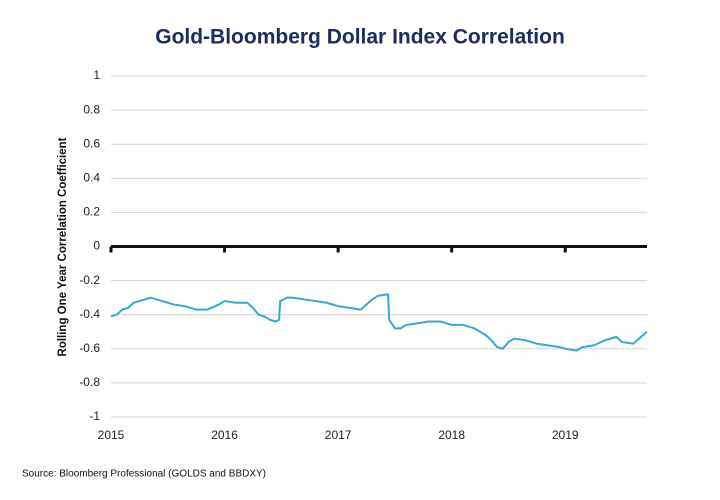 This screenshot has width=720, height=500. I want to click on y-tick-label: -0.6, so click(89, 348).